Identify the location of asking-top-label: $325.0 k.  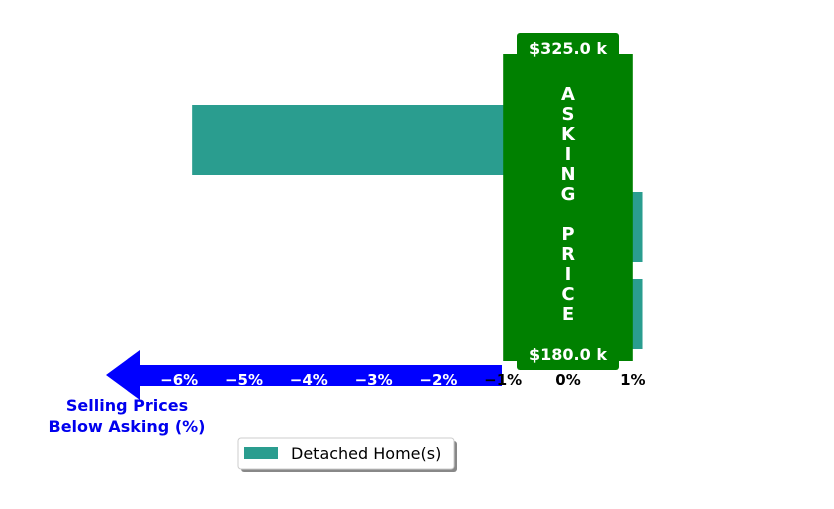
(568, 48).